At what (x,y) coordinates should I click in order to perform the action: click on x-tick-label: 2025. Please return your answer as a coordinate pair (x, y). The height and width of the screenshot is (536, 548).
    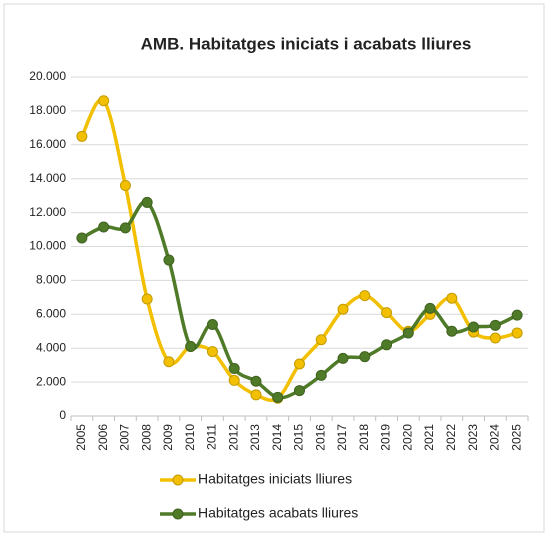
    Looking at the image, I should click on (516, 437).